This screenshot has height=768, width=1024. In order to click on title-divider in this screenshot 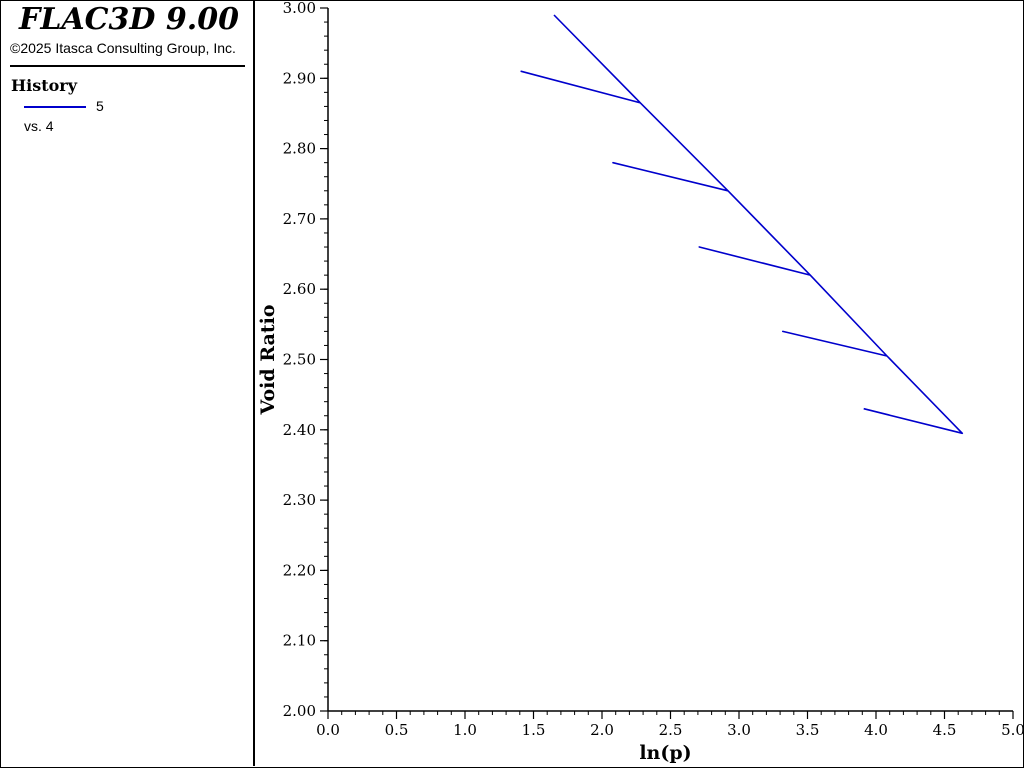, I will do `click(127, 66)`.